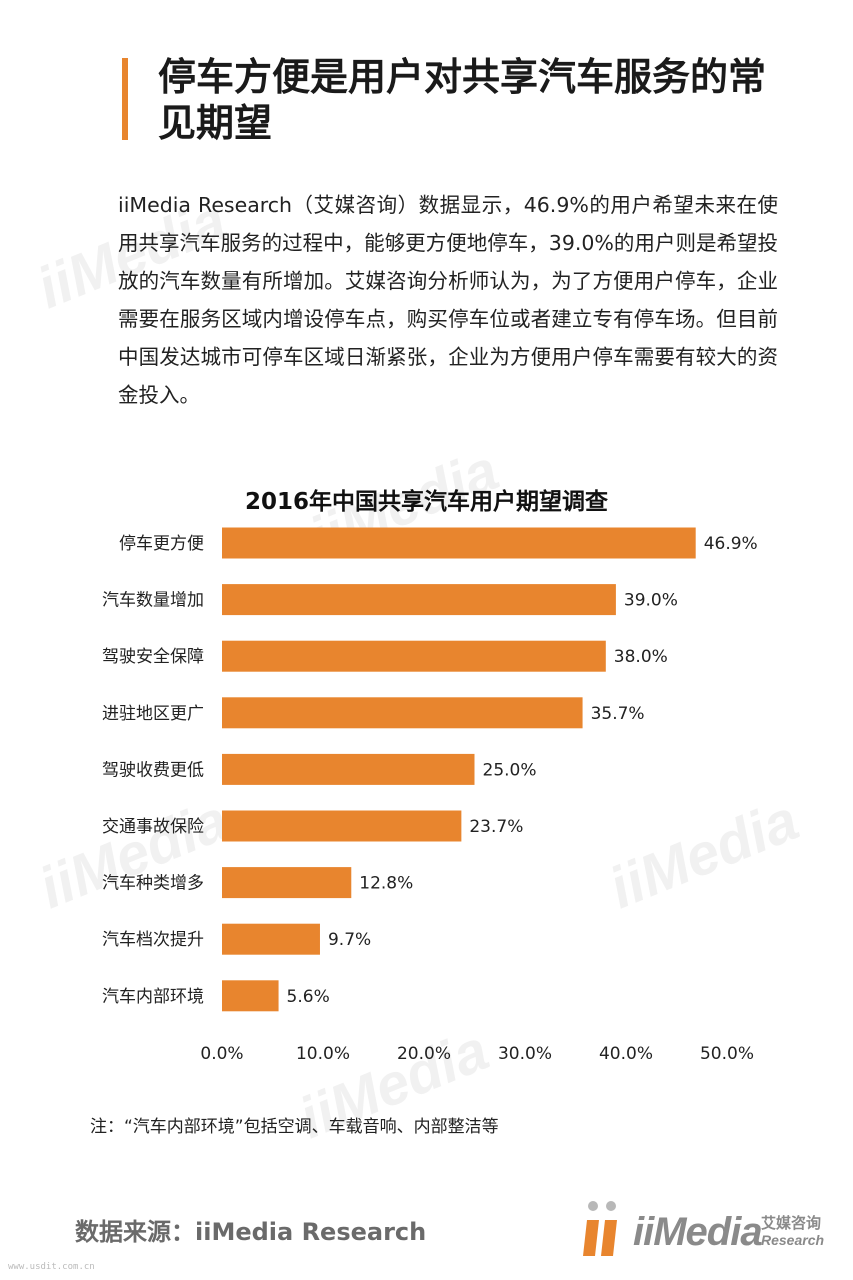 This screenshot has height=1280, width=853. Describe the element at coordinates (698, 1232) in the screenshot. I see `logo-text: iiMedia` at that location.